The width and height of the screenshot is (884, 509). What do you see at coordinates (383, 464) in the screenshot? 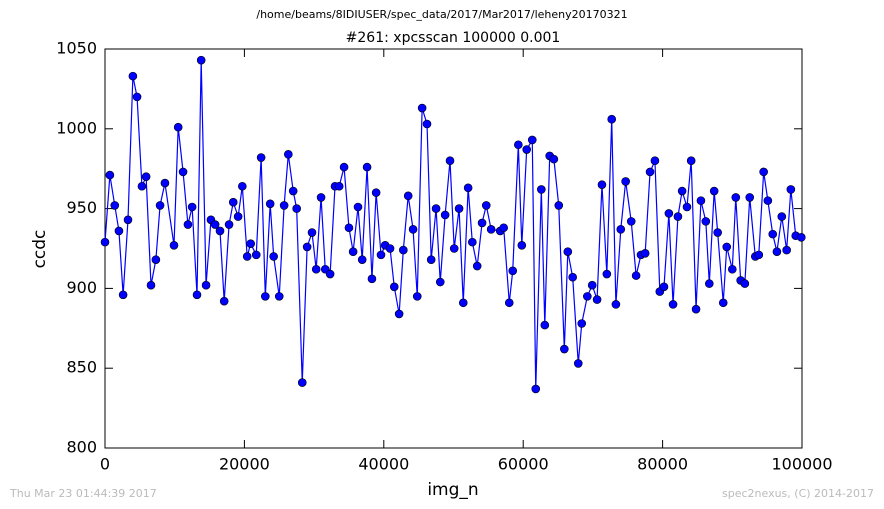
I see `x-tick-label: 40000` at bounding box center [383, 464].